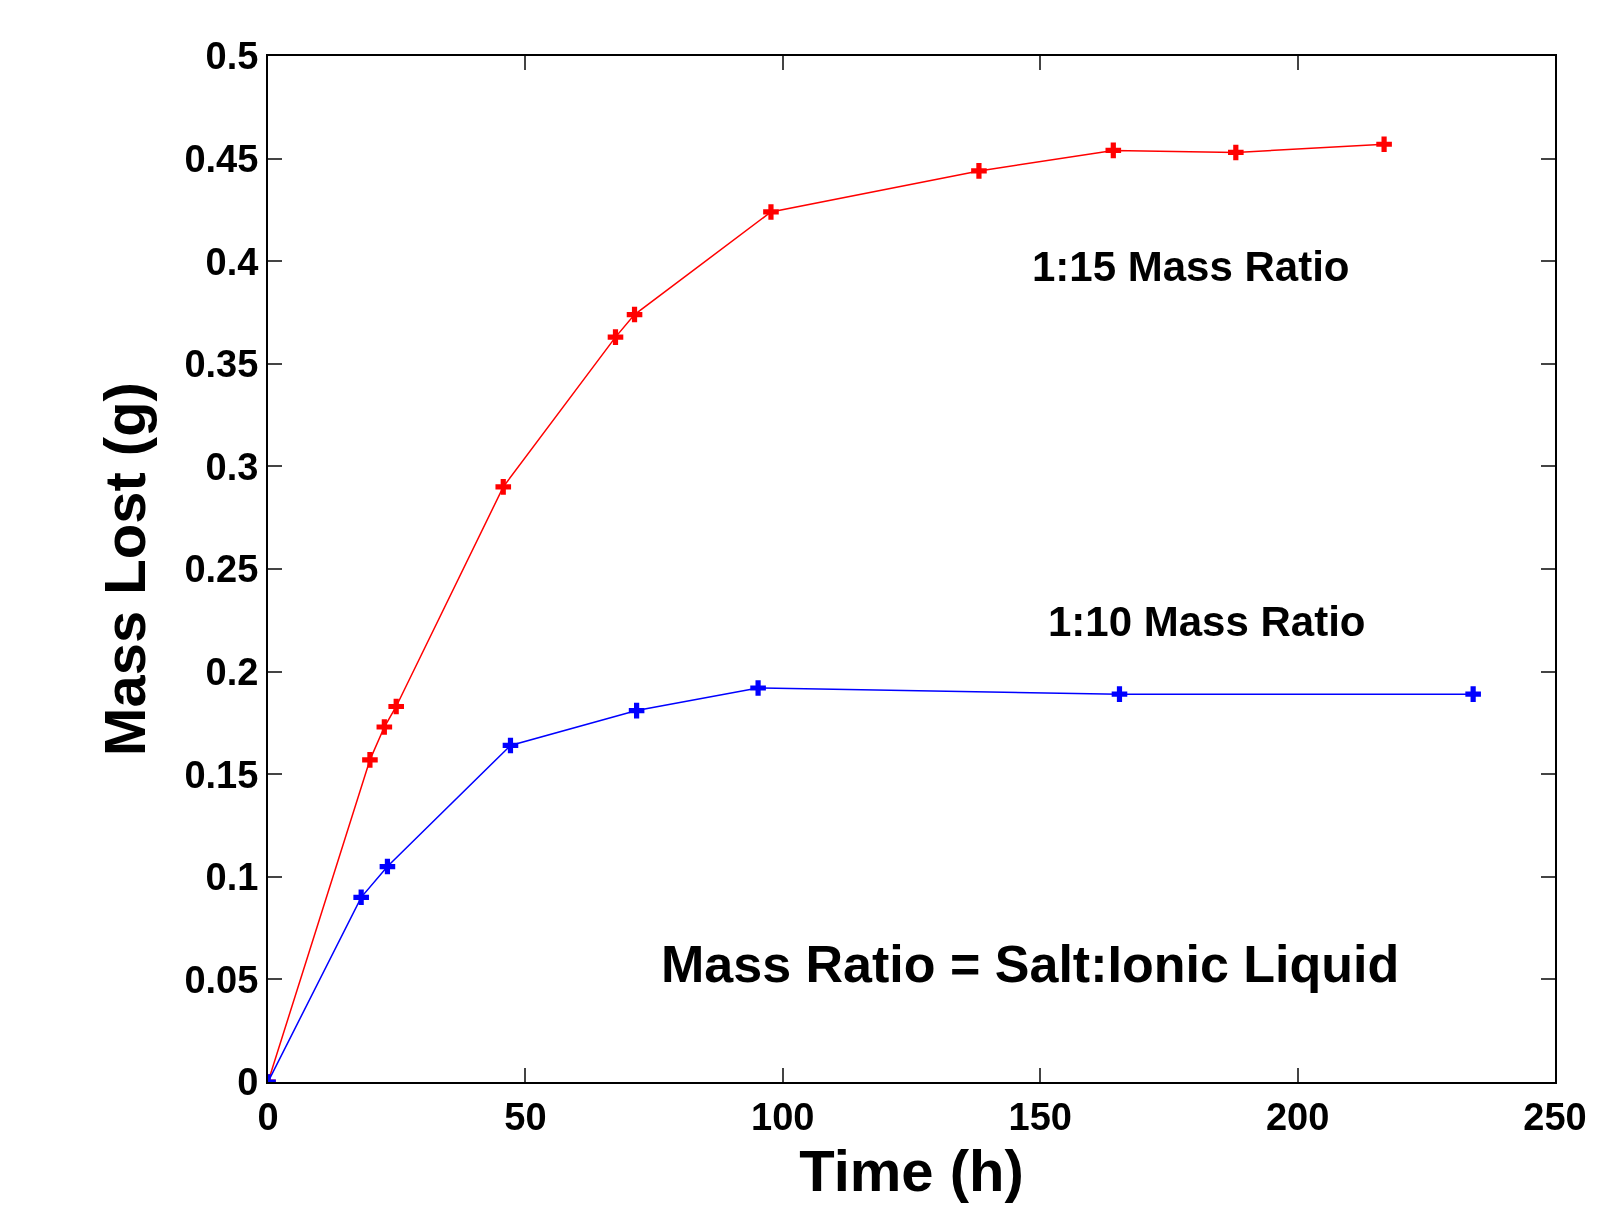  I want to click on y-tick-label: 0.2, so click(232, 671).